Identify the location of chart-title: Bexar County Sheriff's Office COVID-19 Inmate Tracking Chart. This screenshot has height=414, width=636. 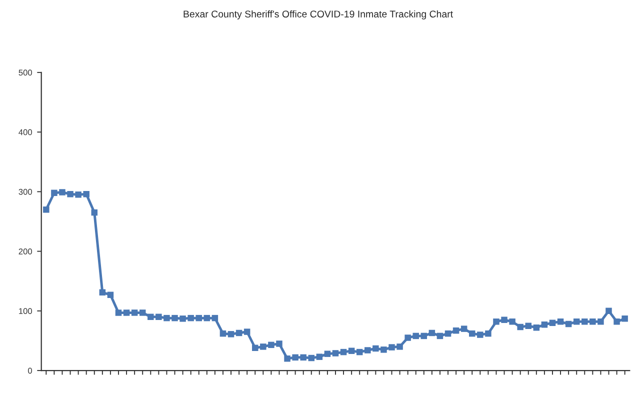
(318, 15).